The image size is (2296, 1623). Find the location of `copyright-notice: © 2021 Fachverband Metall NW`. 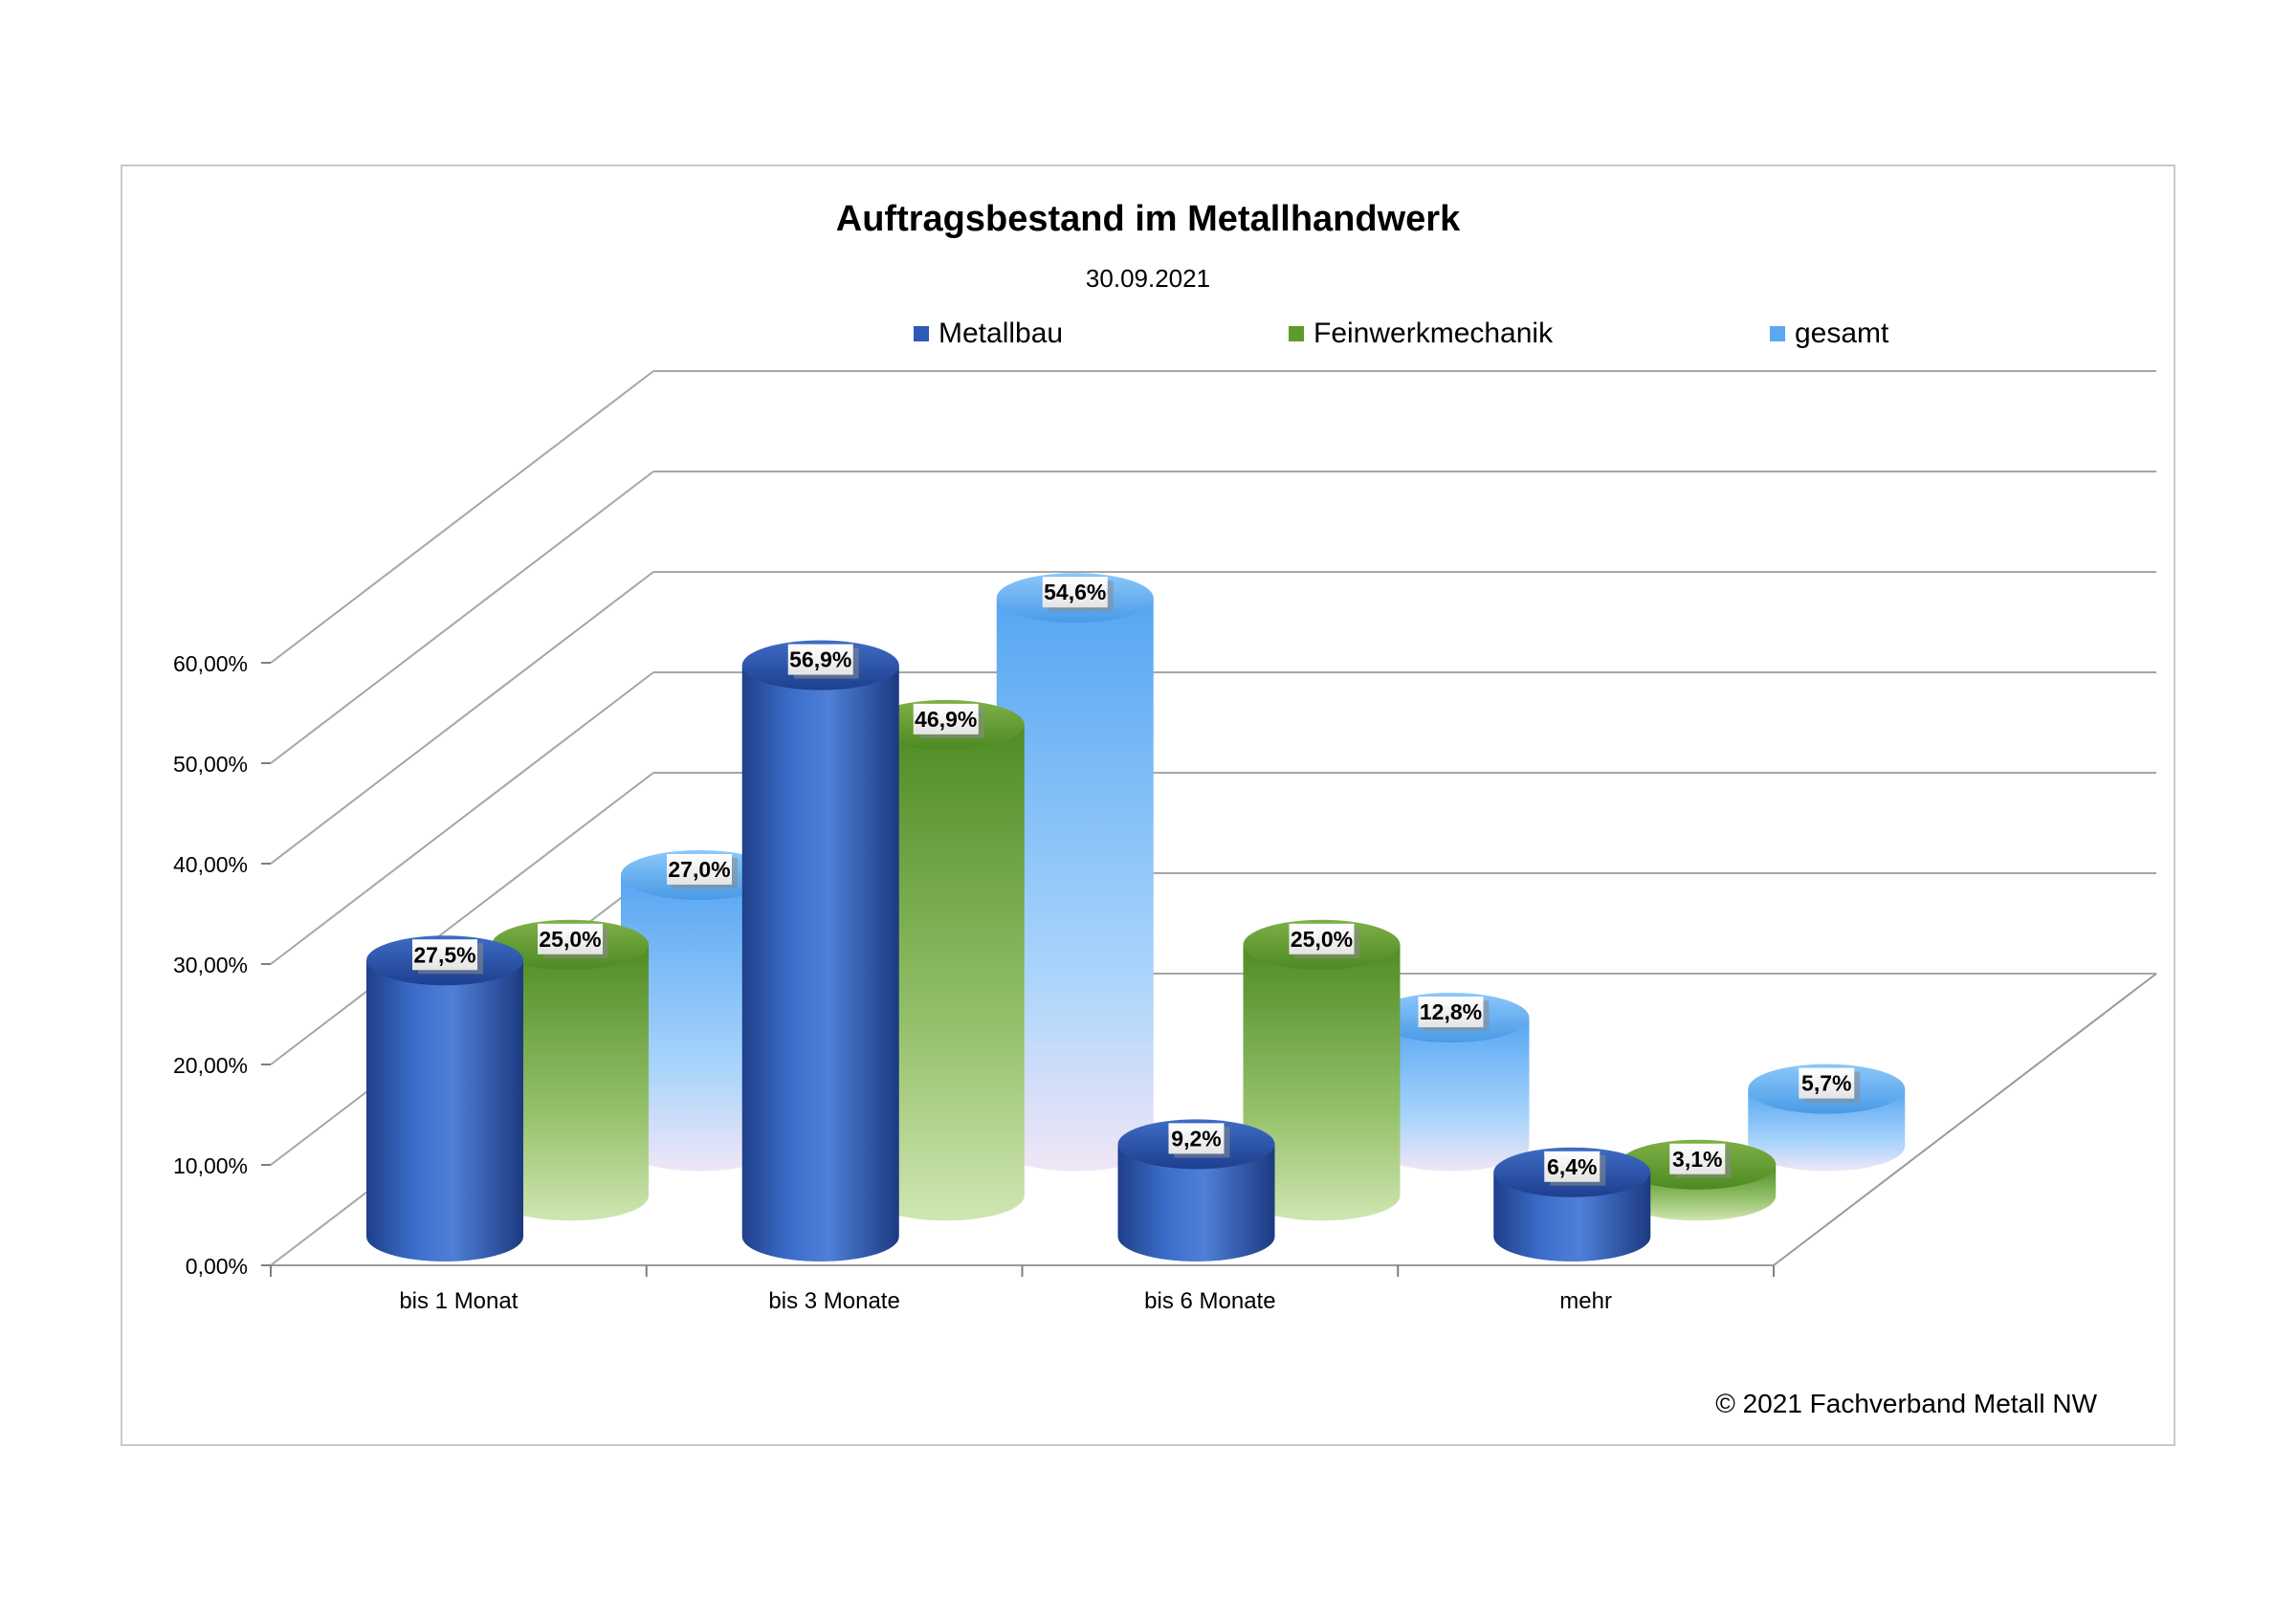

copyright-notice: © 2021 Fachverband Metall NW is located at coordinates (1906, 1403).